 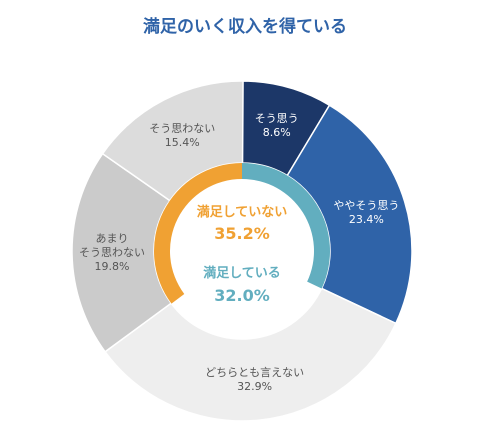 I want to click on category-label: そう思わない, so click(x=182, y=128).